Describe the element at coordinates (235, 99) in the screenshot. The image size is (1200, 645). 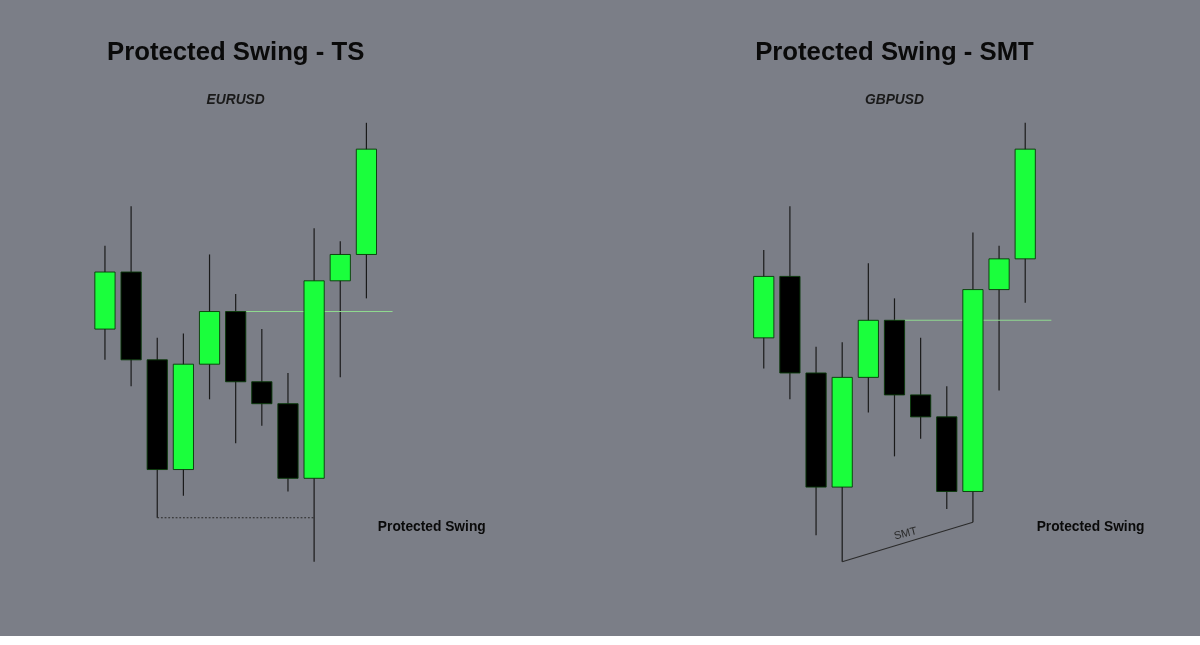
I see `chart-subtitle: EURUSD` at that location.